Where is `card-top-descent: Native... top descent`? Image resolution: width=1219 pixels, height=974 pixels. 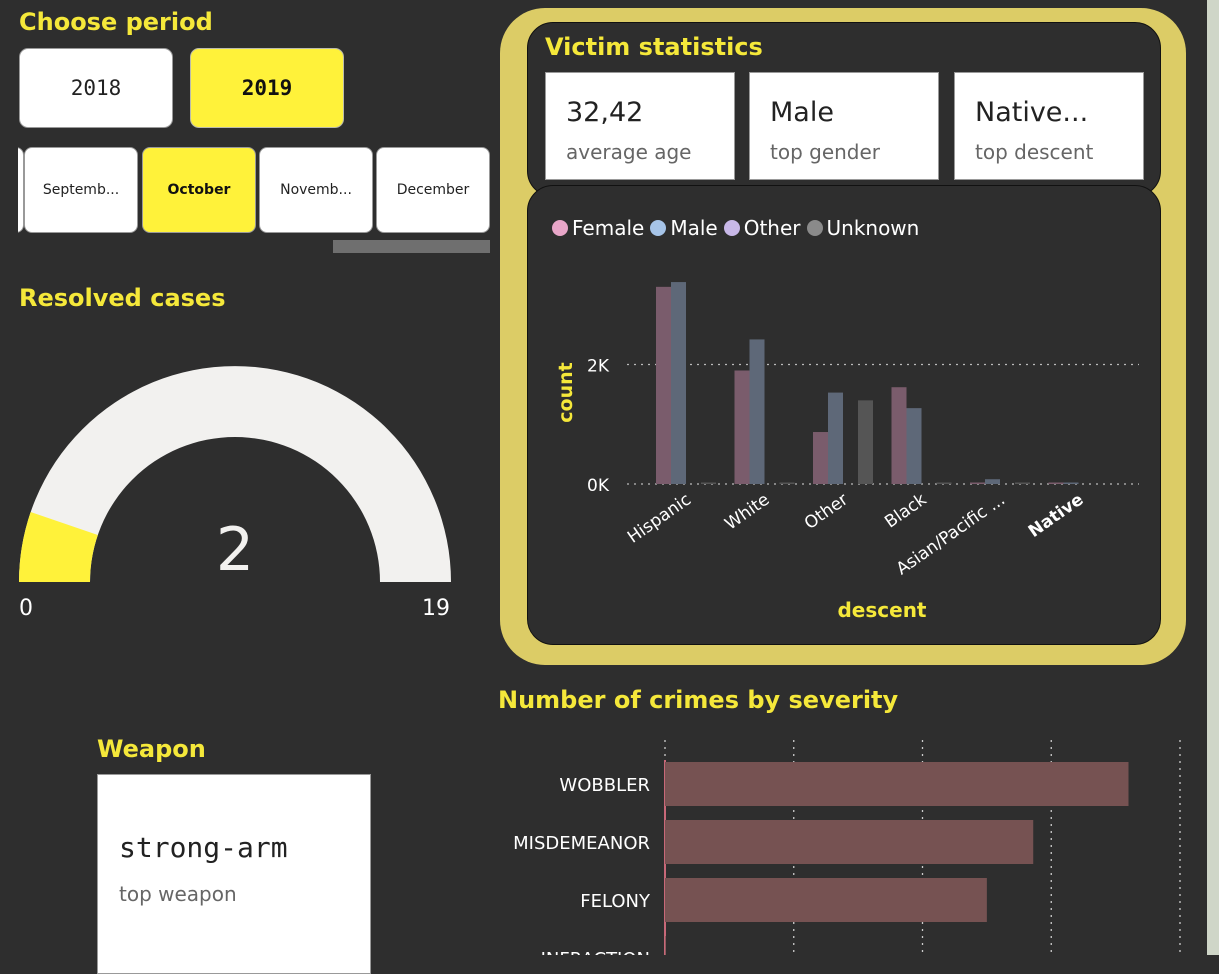
card-top-descent: Native... top descent is located at coordinates (1049, 126).